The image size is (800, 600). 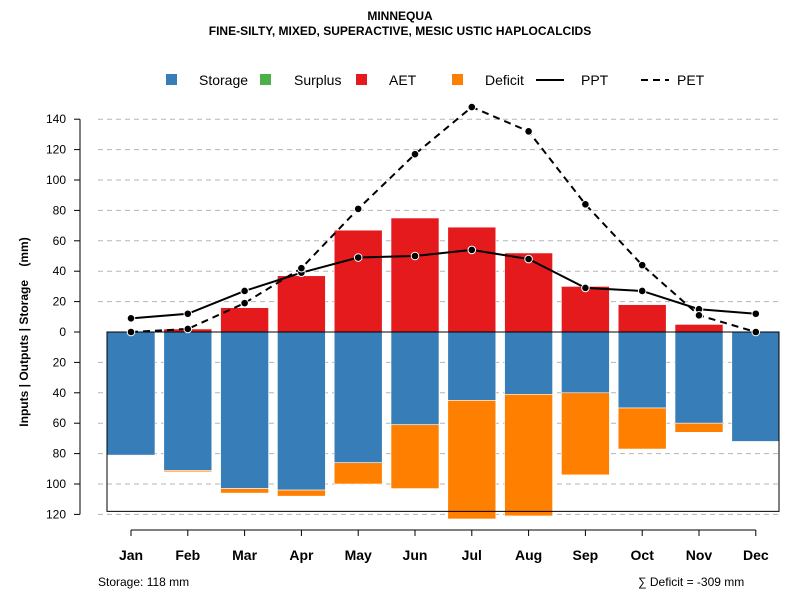 I want to click on x-tick-label: Mar, so click(x=244, y=555).